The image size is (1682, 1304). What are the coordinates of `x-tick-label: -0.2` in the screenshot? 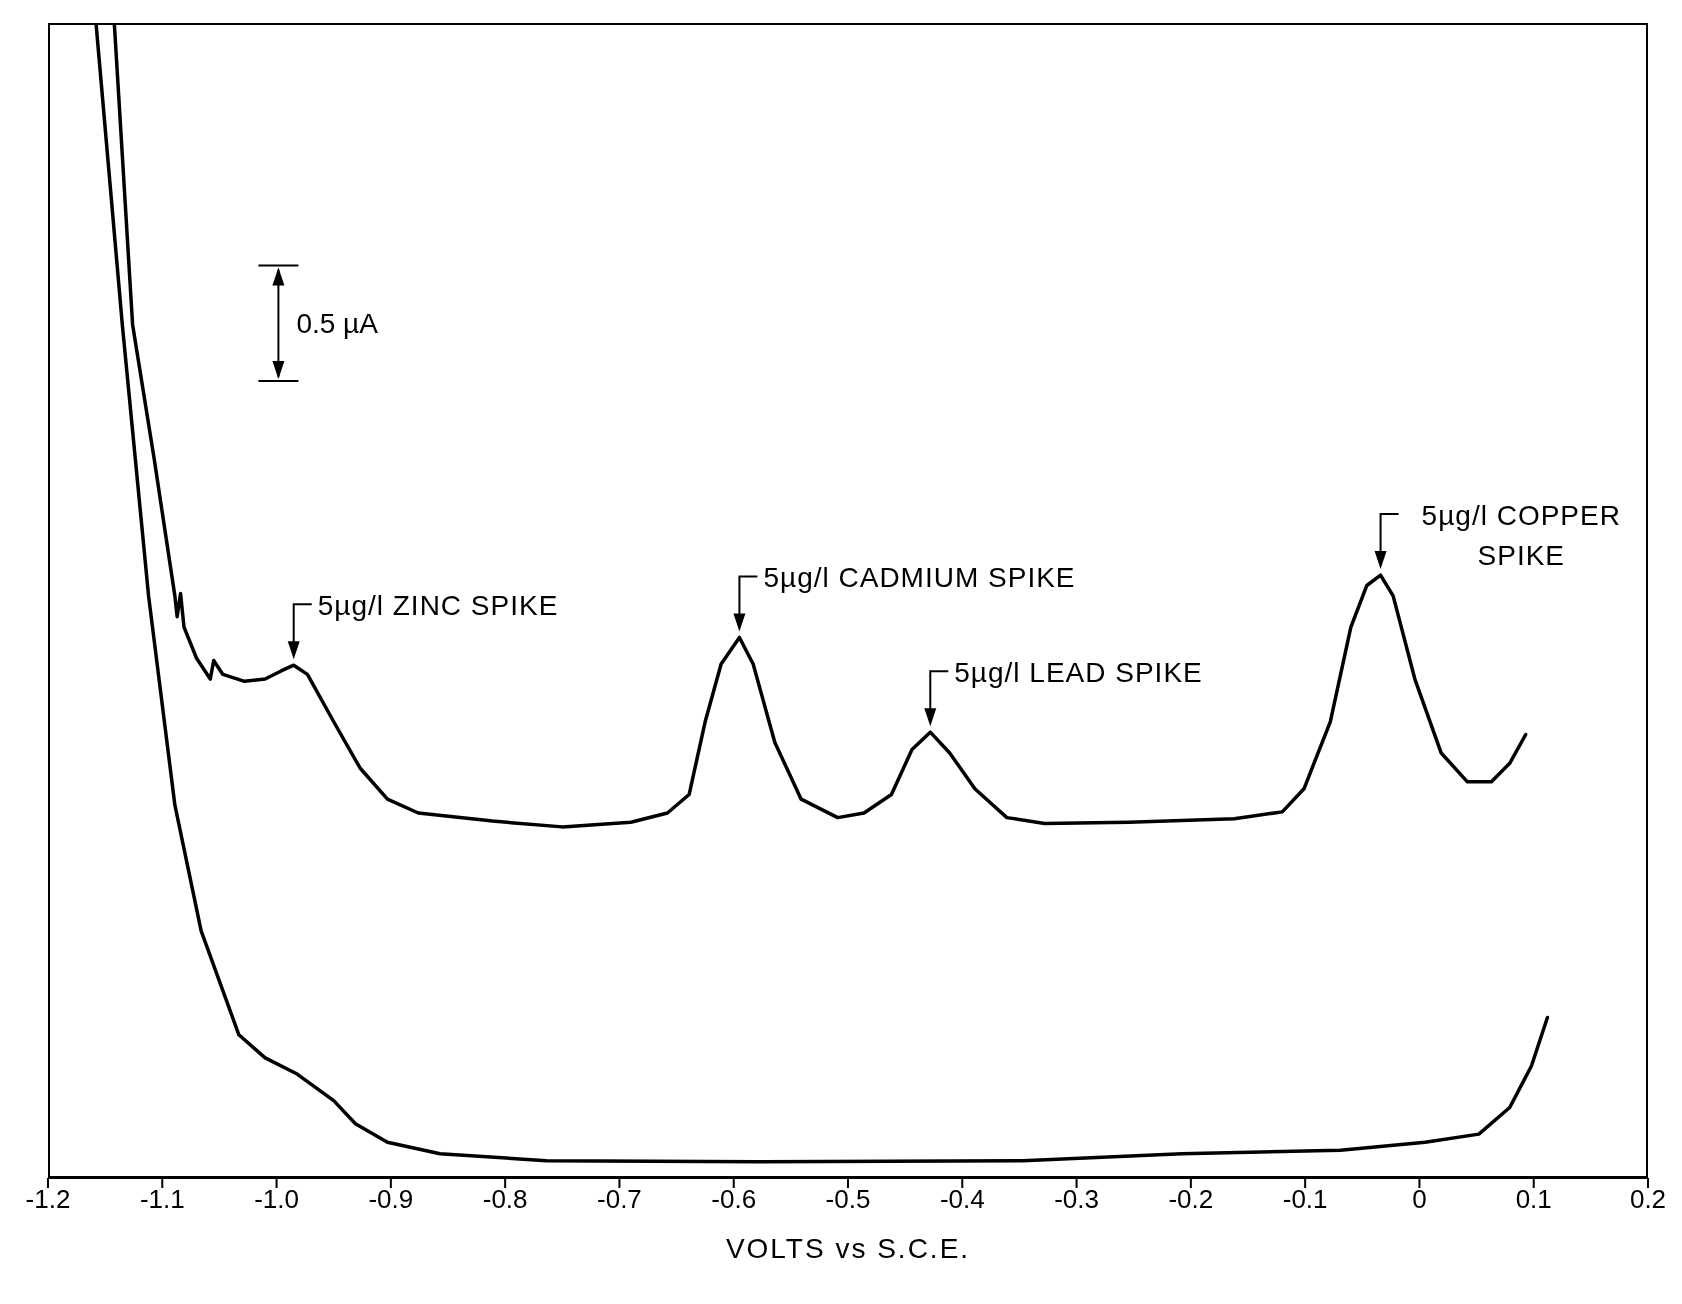 It's located at (1191, 1199).